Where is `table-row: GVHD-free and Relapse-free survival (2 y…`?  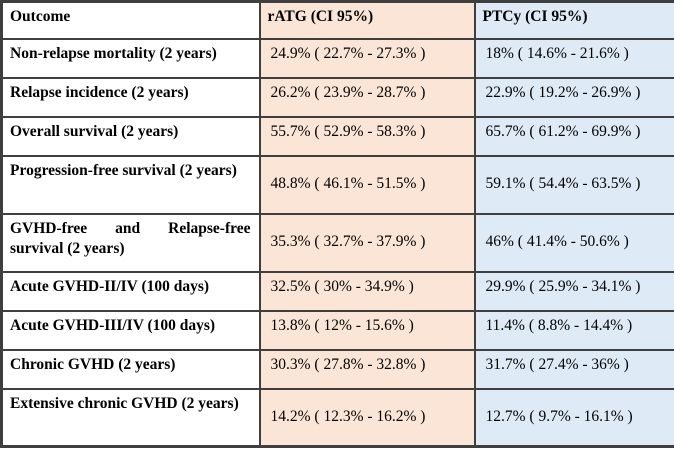 table-row: GVHD-free and Relapse-free survival (2 y… is located at coordinates (337, 242).